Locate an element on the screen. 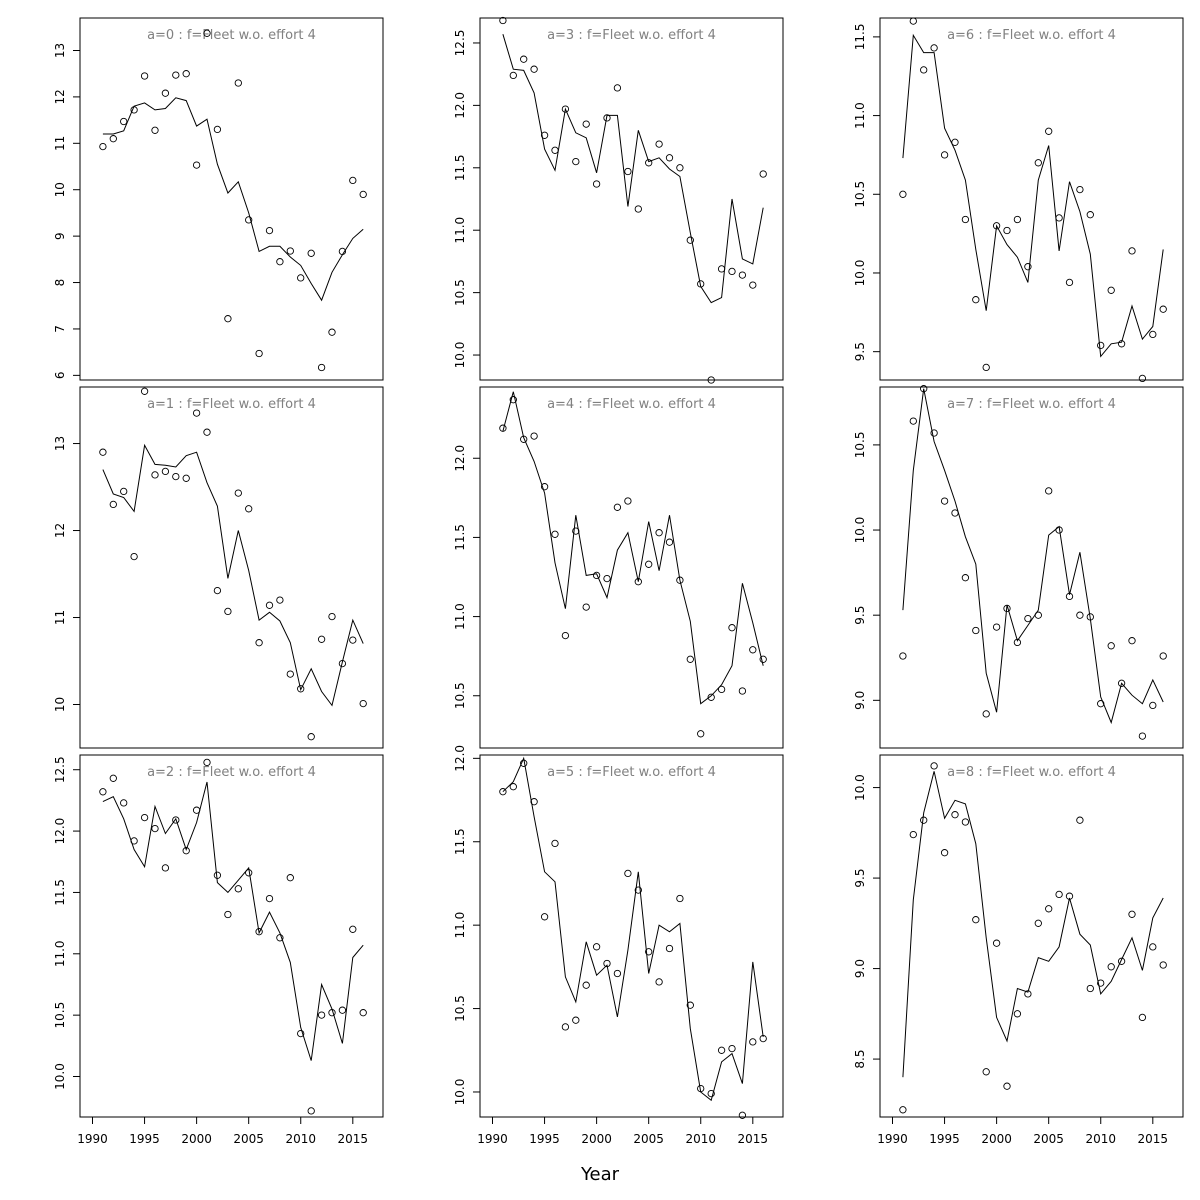 The image size is (1200, 1200). panel-frame is located at coordinates (1031, 936).